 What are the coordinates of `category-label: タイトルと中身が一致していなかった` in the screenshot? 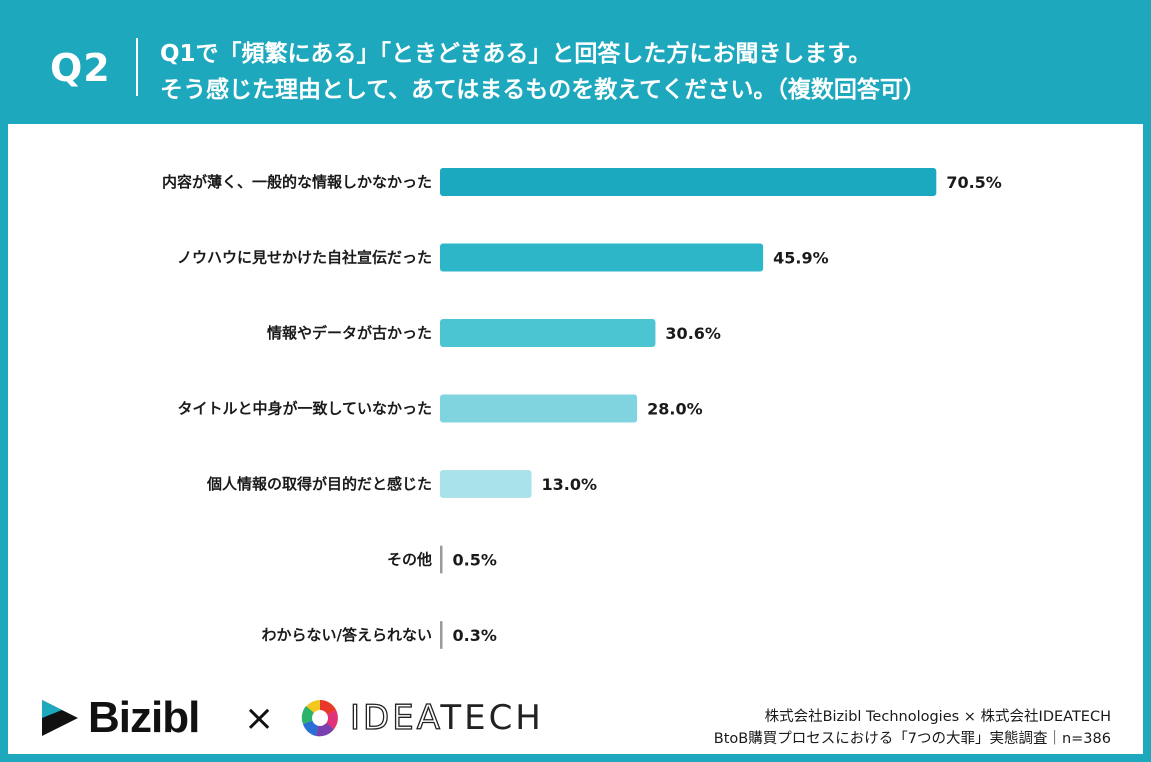 It's located at (304, 409).